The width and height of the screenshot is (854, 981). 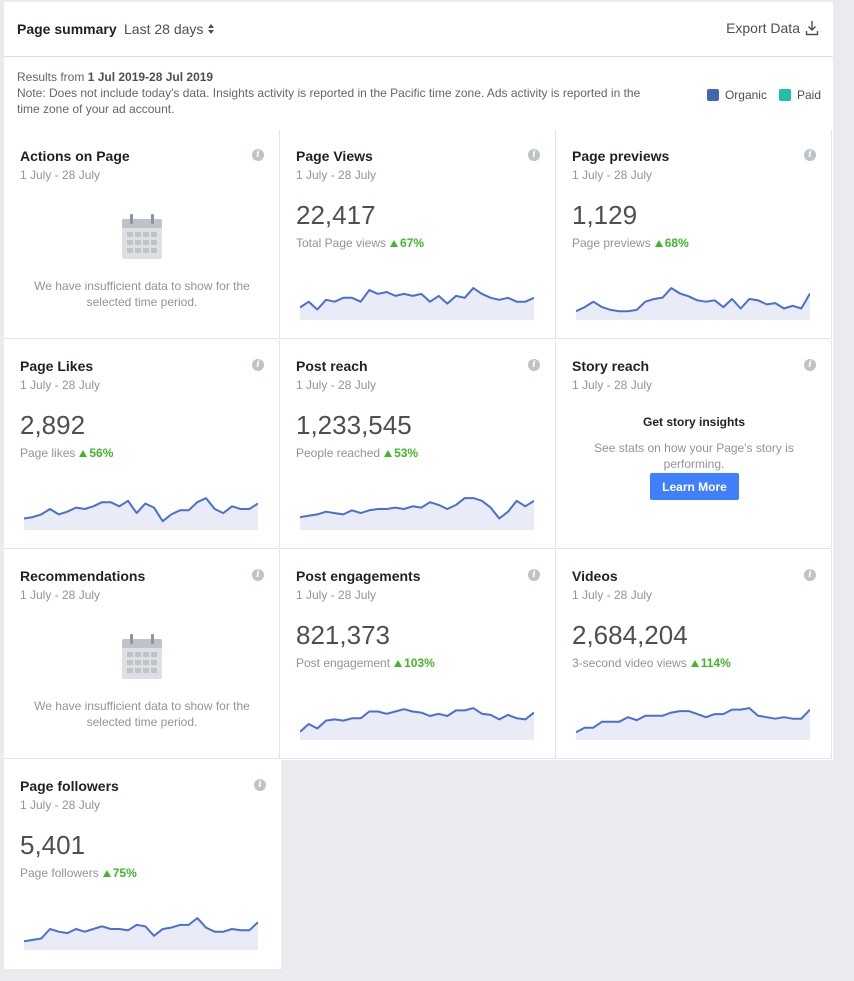 I want to click on change-badge: 56%, so click(x=96, y=453).